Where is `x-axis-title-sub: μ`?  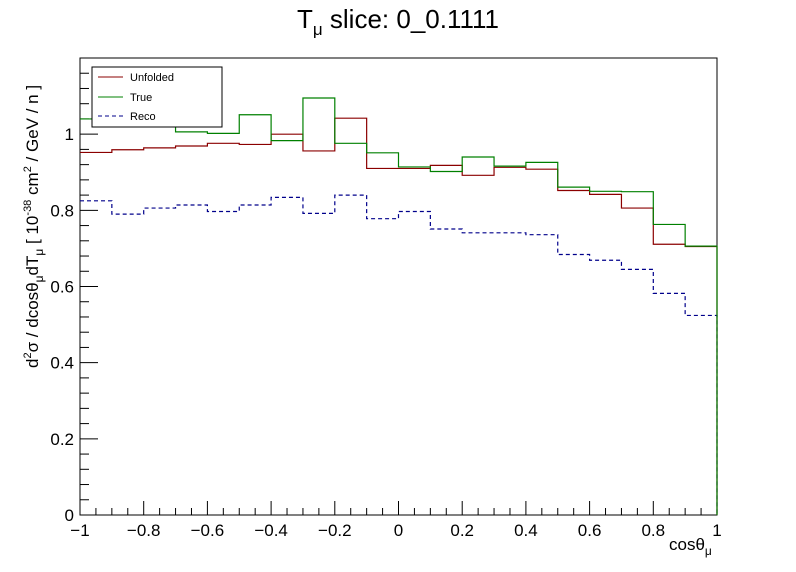 x-axis-title-sub: μ is located at coordinates (708, 551).